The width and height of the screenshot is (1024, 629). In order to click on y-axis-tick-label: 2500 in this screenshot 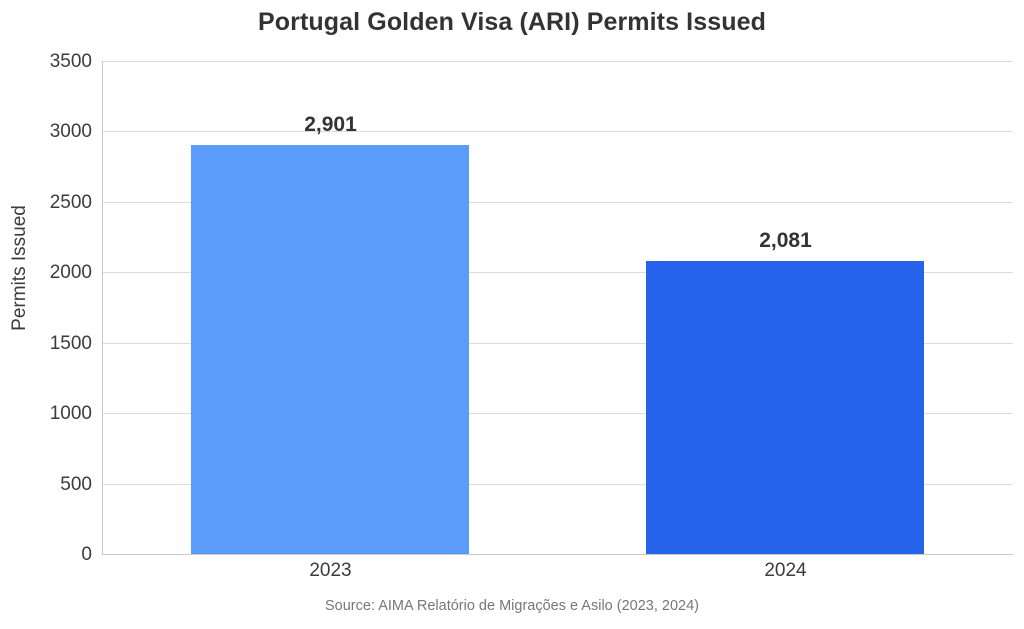, I will do `click(70, 202)`.